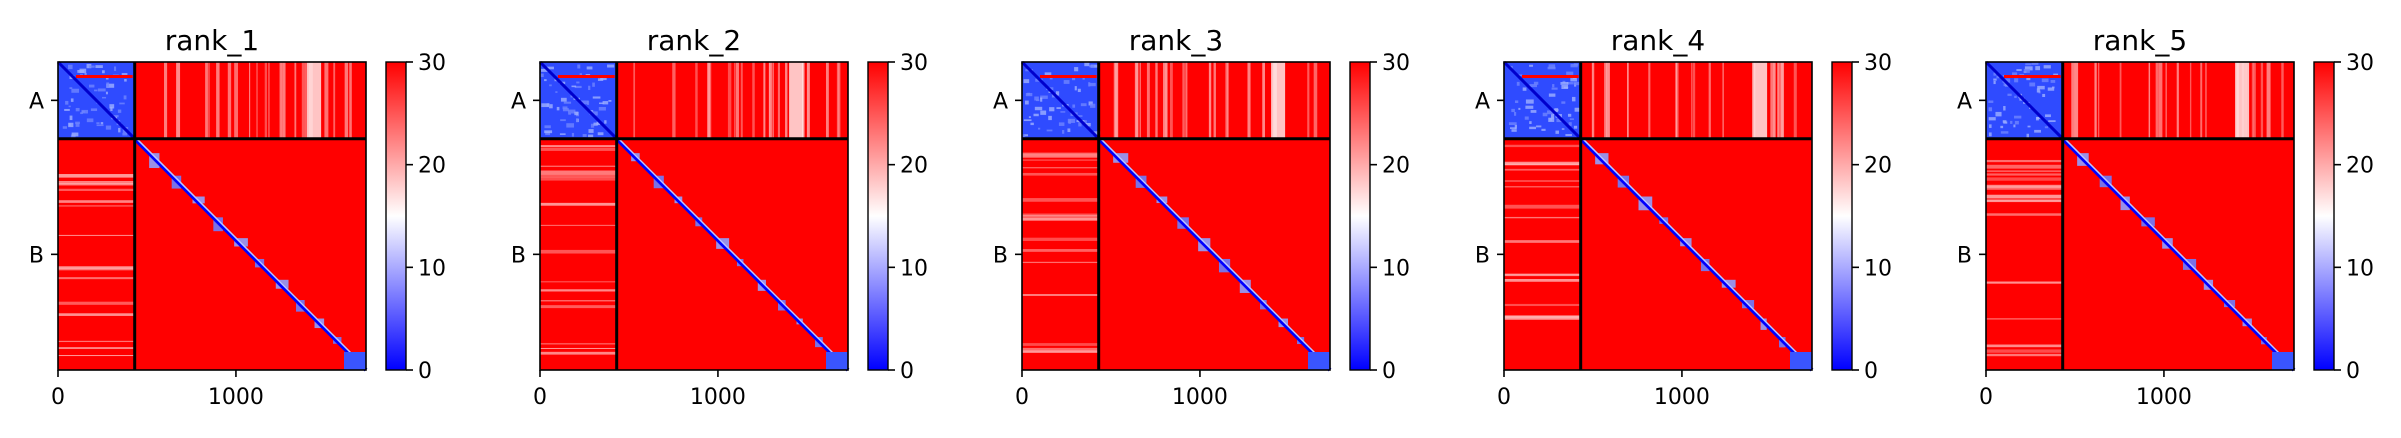 This screenshot has height=438, width=2401. What do you see at coordinates (1176, 40) in the screenshot?
I see `panel-title: rank_3` at bounding box center [1176, 40].